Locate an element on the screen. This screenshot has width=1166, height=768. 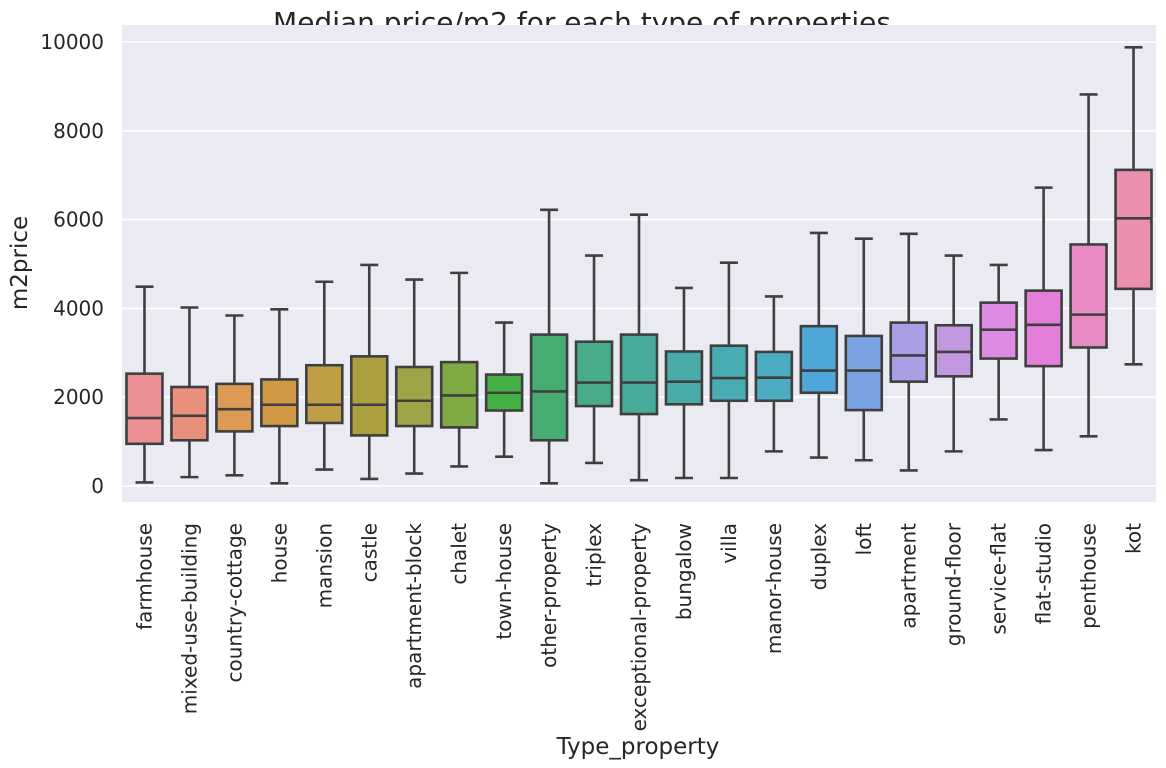
x-tick-label: ground-floor is located at coordinates (954, 584).